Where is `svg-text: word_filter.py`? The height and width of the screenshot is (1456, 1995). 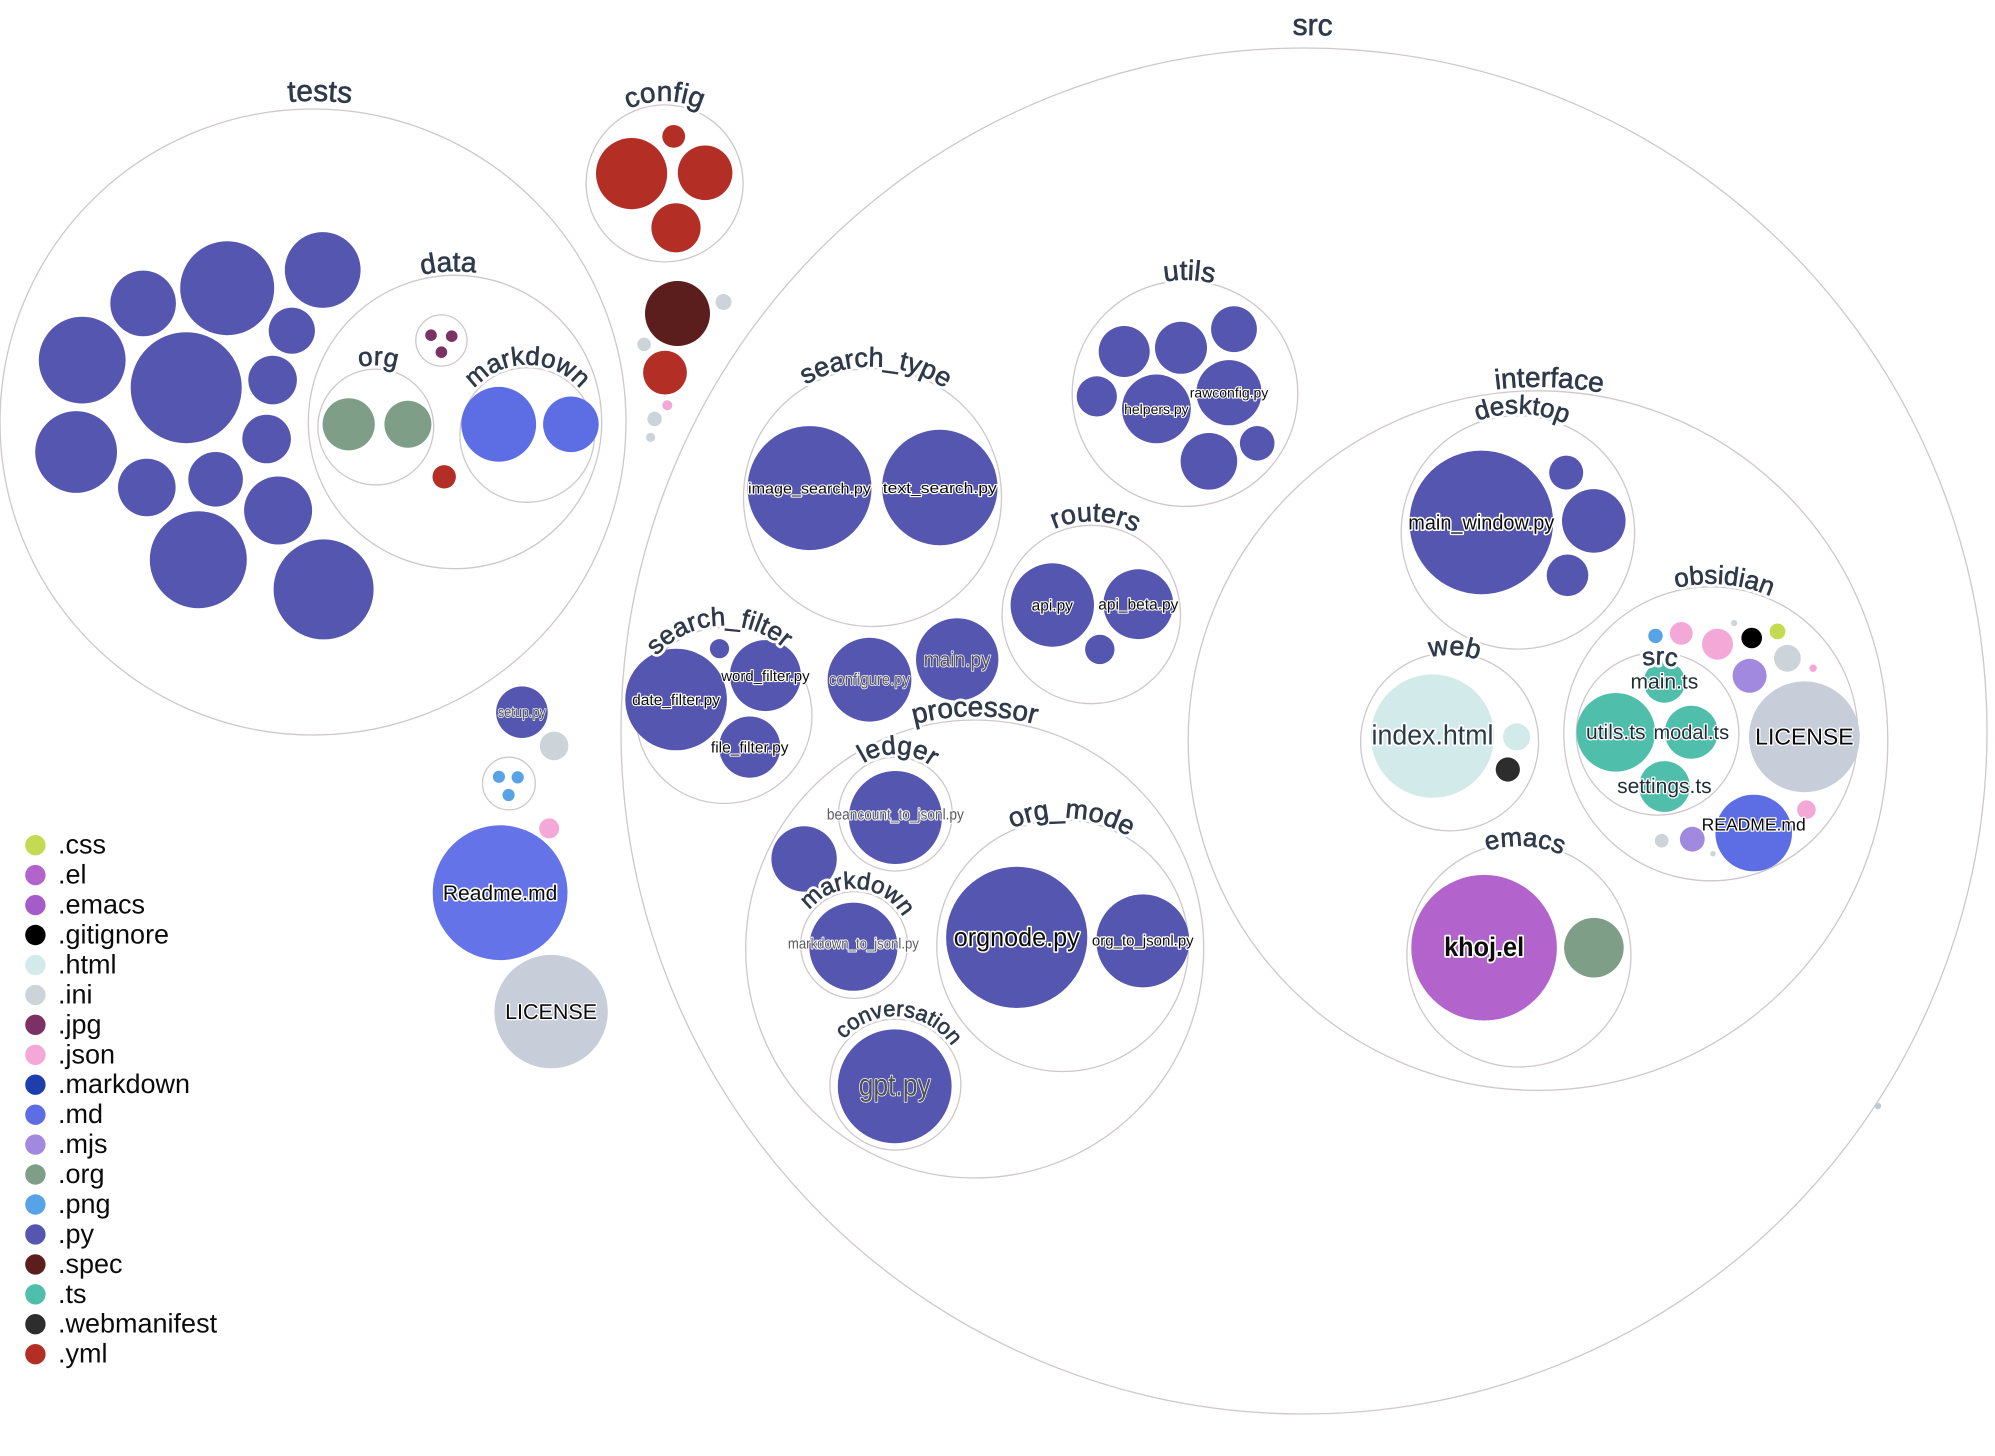 svg-text: word_filter.py is located at coordinates (765, 676).